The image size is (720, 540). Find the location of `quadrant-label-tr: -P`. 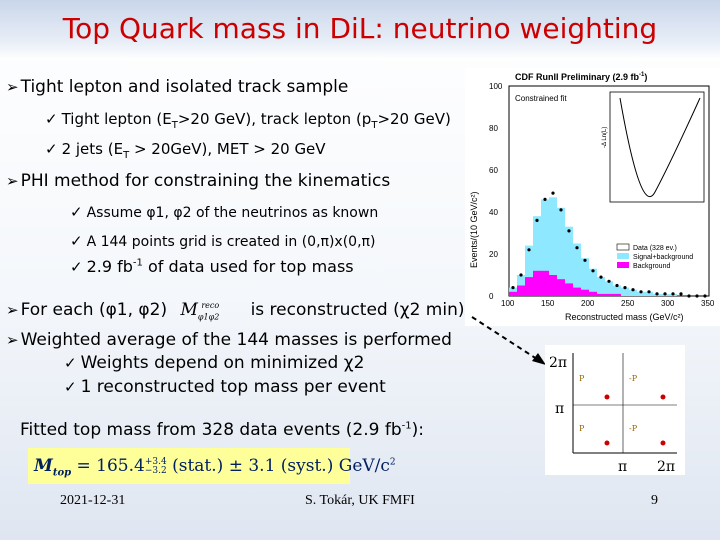

quadrant-label-tr: -P is located at coordinates (633, 378).